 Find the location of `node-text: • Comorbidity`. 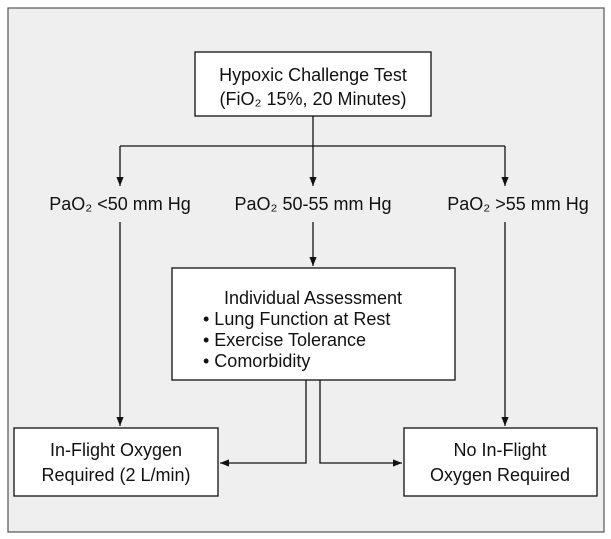

node-text: • Comorbidity is located at coordinates (256, 361).